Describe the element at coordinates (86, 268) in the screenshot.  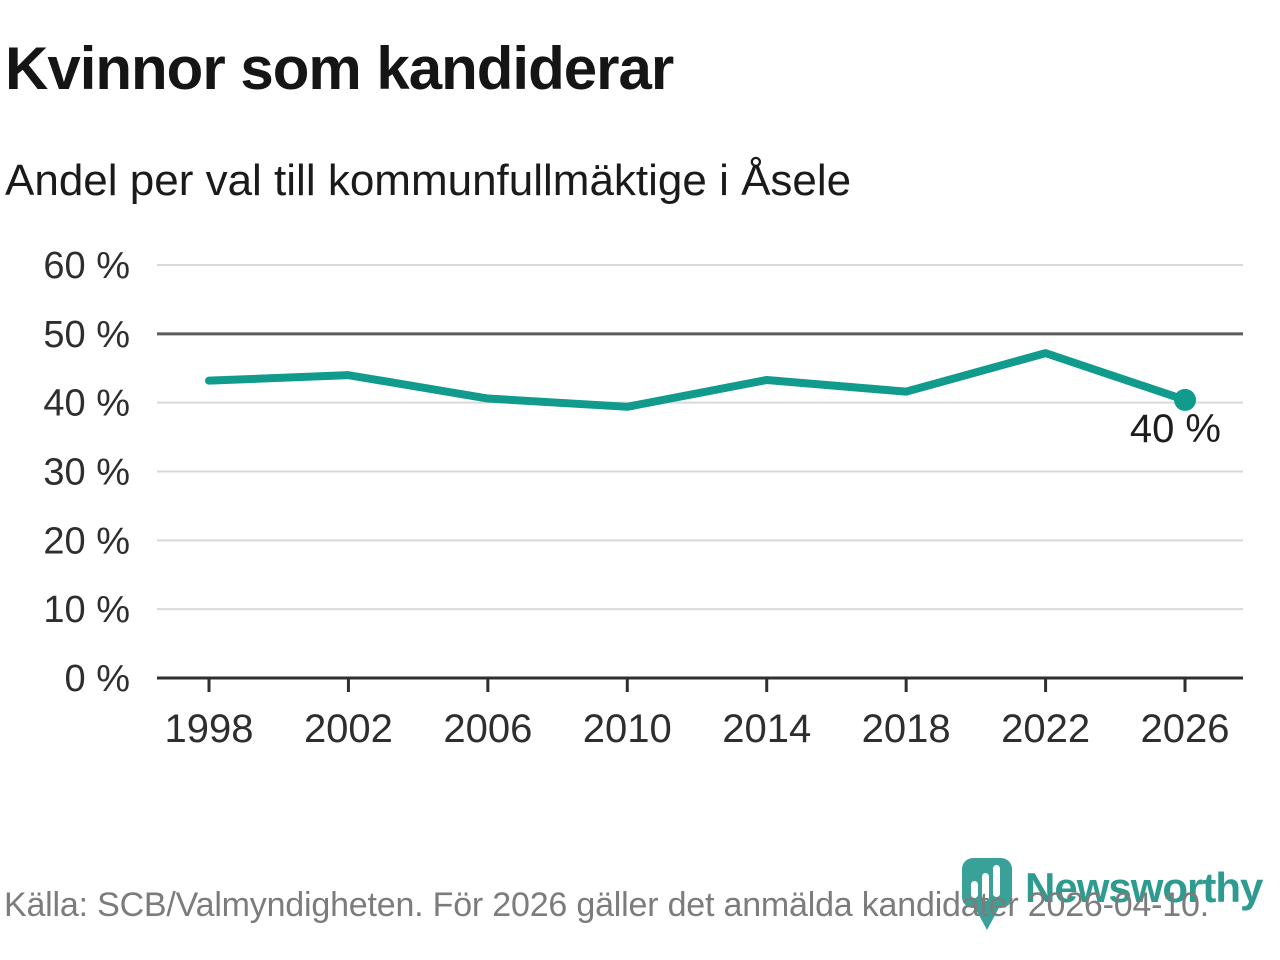
I see `y-tick-label: 60 %` at that location.